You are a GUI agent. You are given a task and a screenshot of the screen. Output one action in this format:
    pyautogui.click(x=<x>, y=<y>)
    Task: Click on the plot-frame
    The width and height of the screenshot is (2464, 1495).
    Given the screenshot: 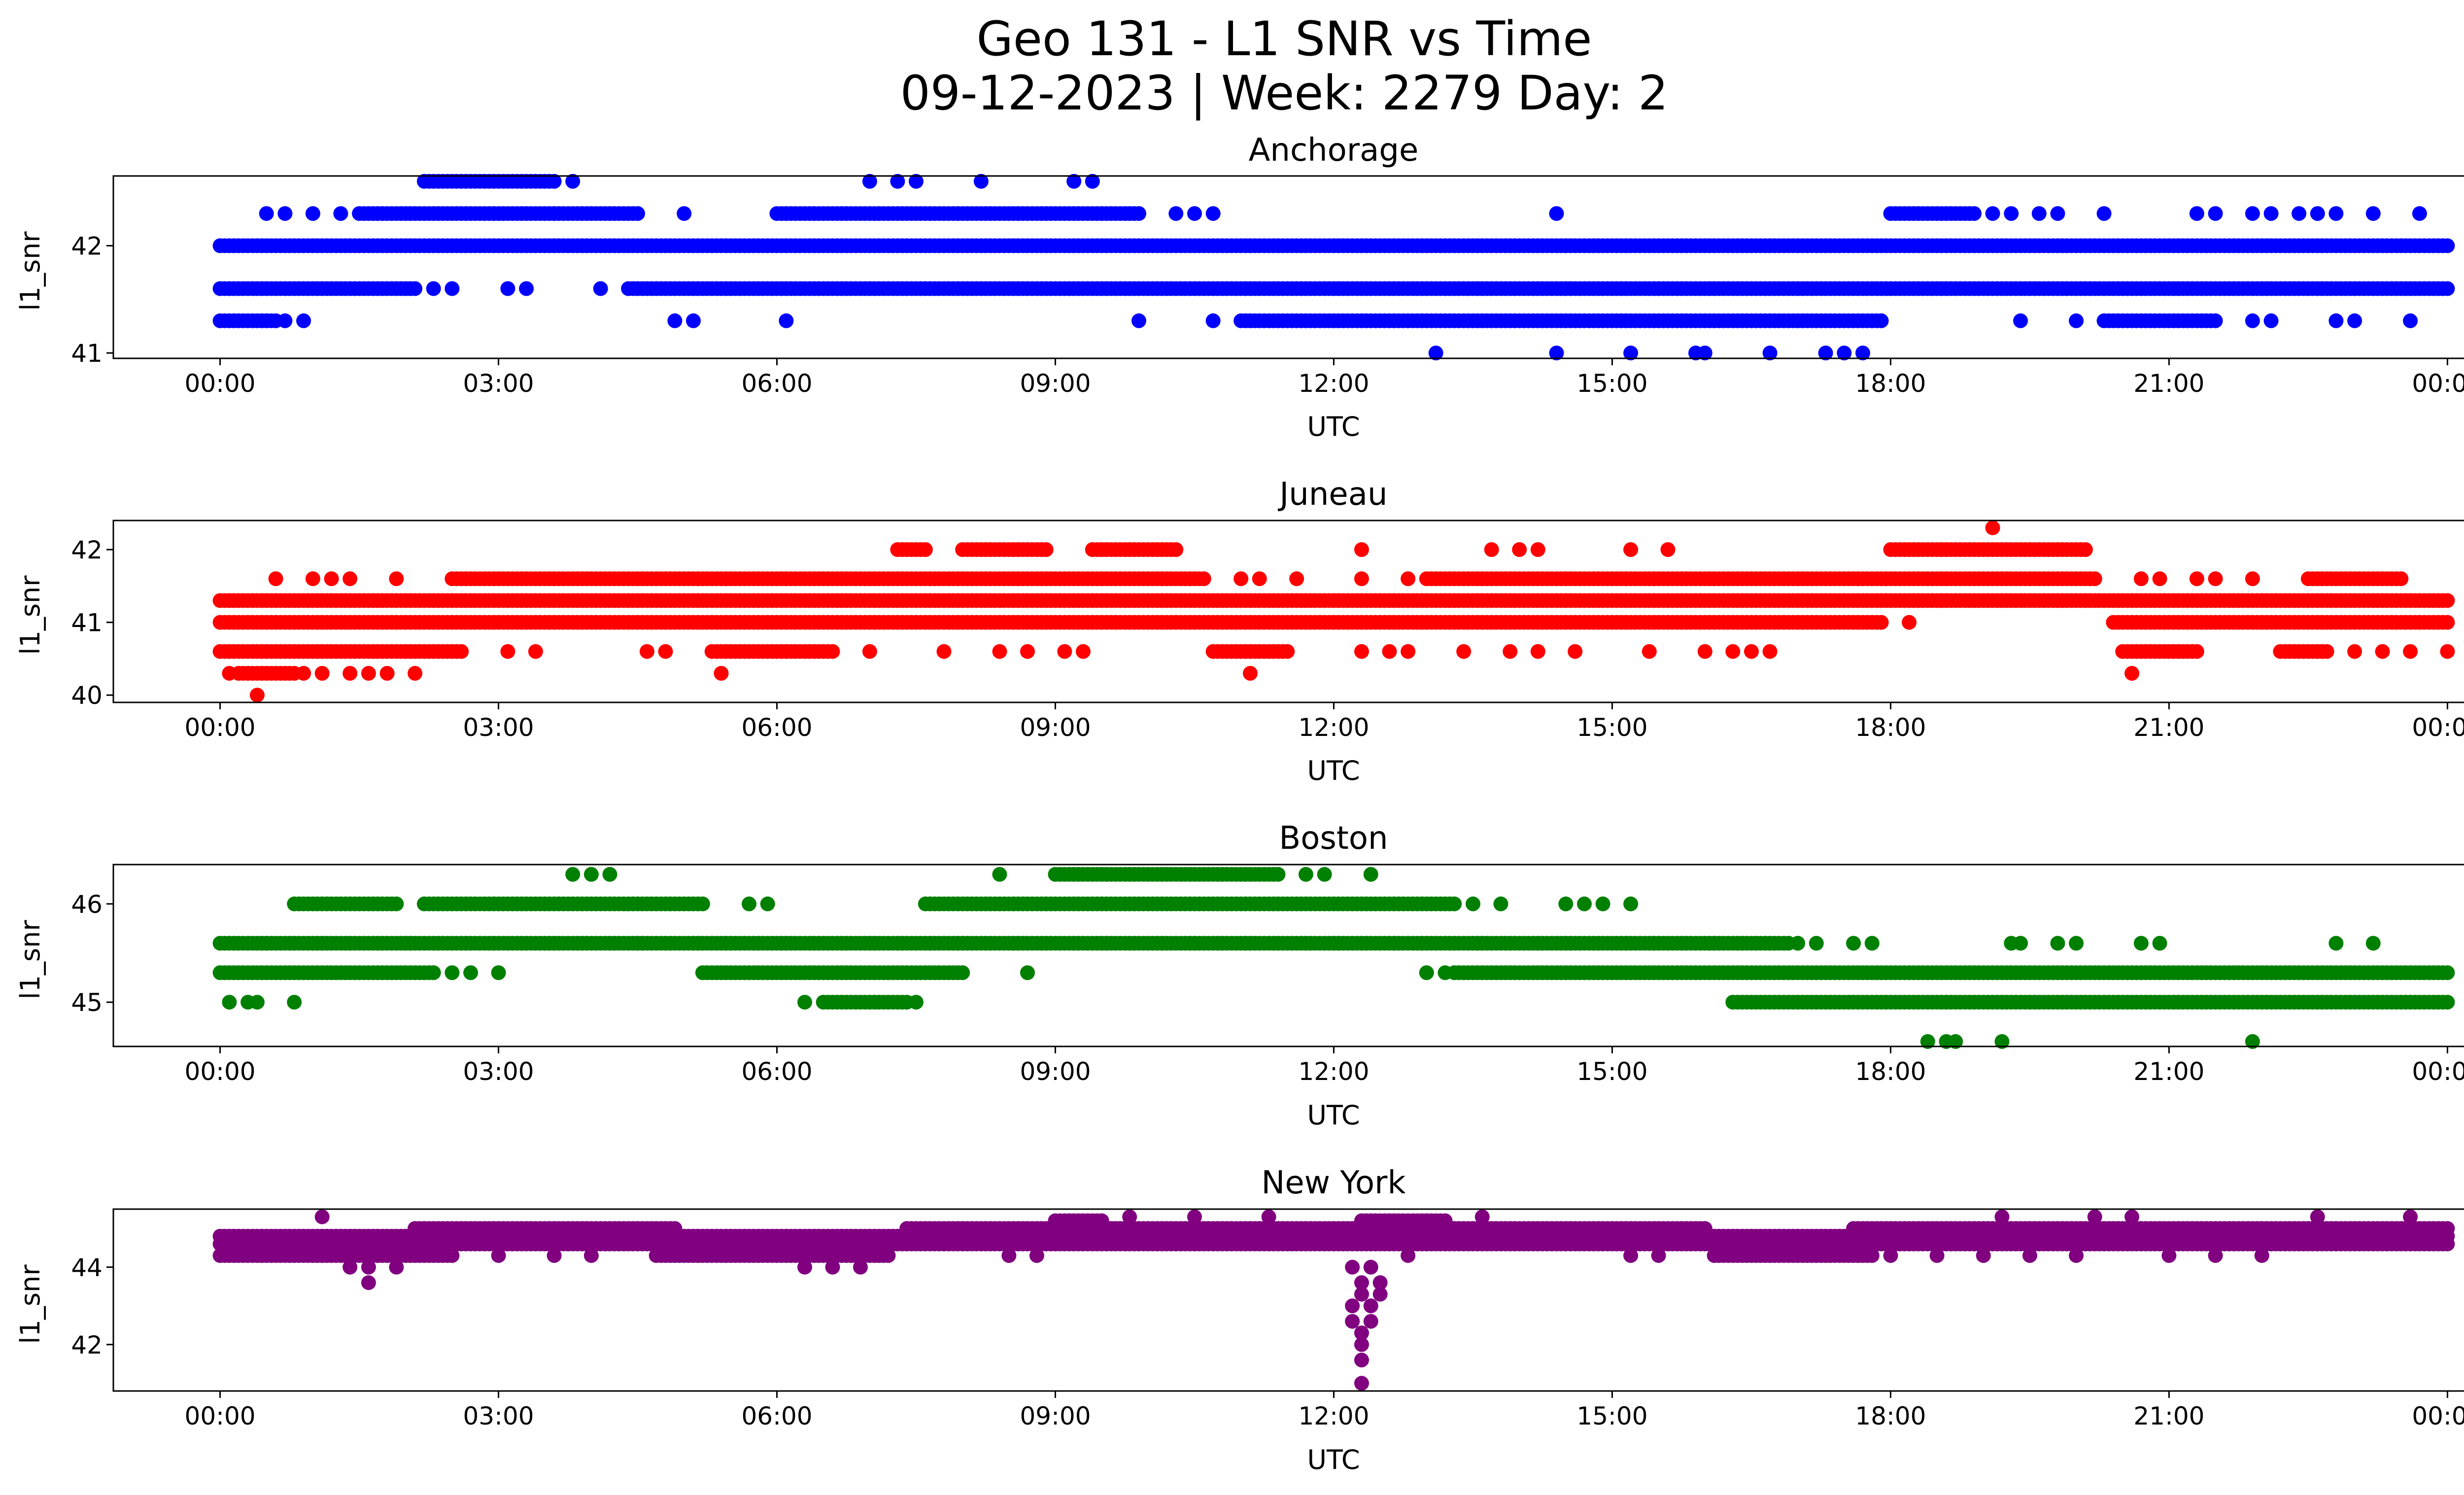 What is the action you would take?
    pyautogui.click(x=1288, y=611)
    